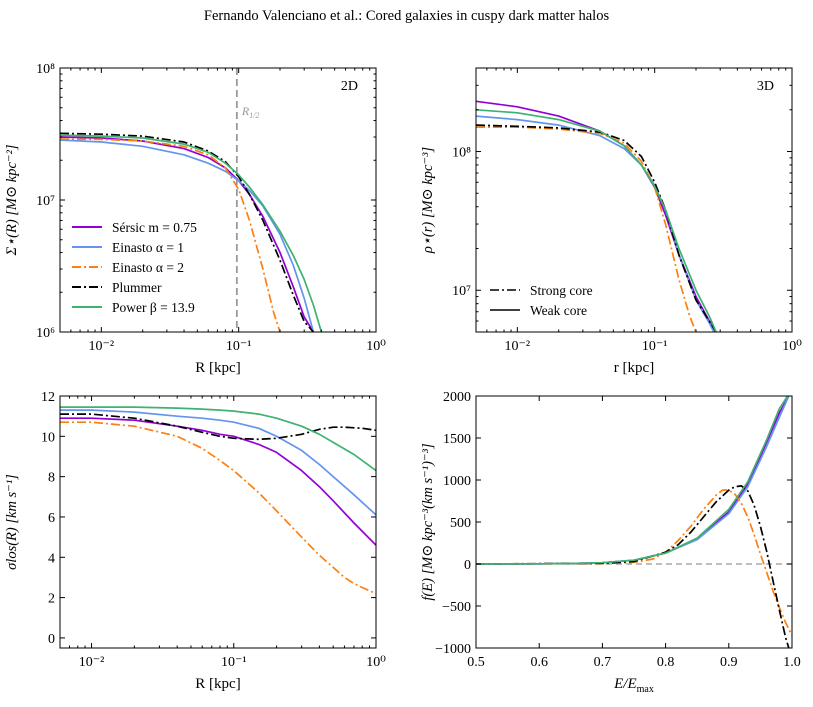 This screenshot has height=707, width=813. Describe the element at coordinates (51, 558) in the screenshot. I see `y-tick-label: 4` at that location.